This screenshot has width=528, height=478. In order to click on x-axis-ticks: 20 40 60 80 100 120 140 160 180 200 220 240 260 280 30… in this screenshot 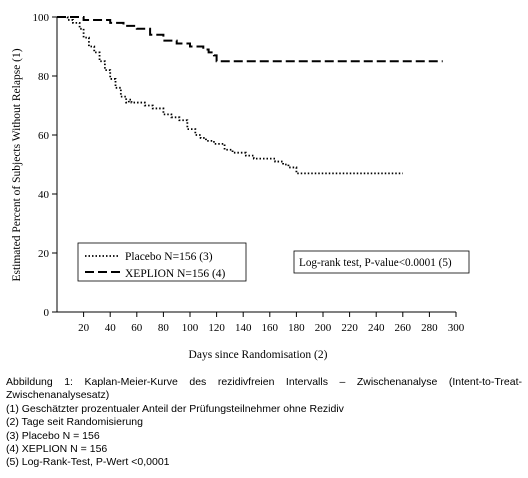, I will do `click(271, 323)`.